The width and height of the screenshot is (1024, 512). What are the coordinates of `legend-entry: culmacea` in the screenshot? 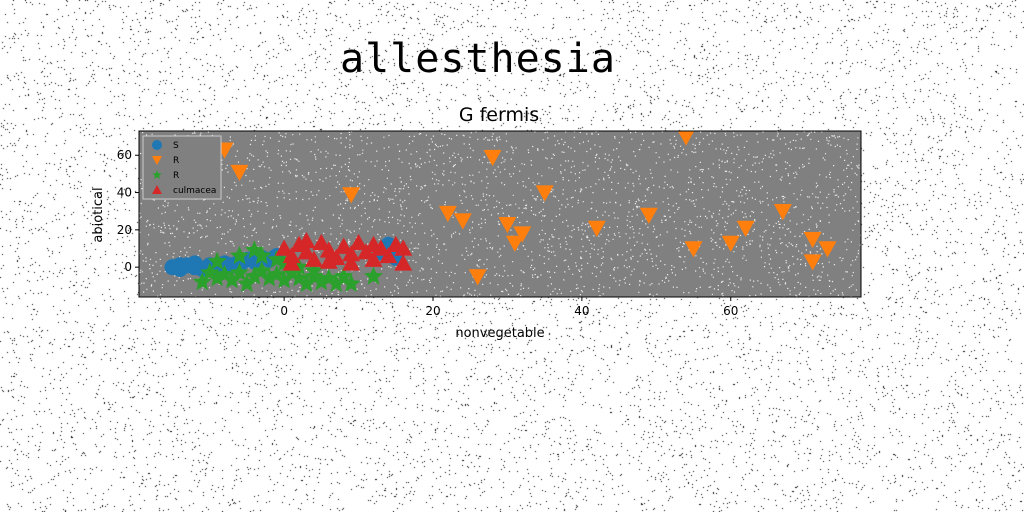 It's located at (184, 190).